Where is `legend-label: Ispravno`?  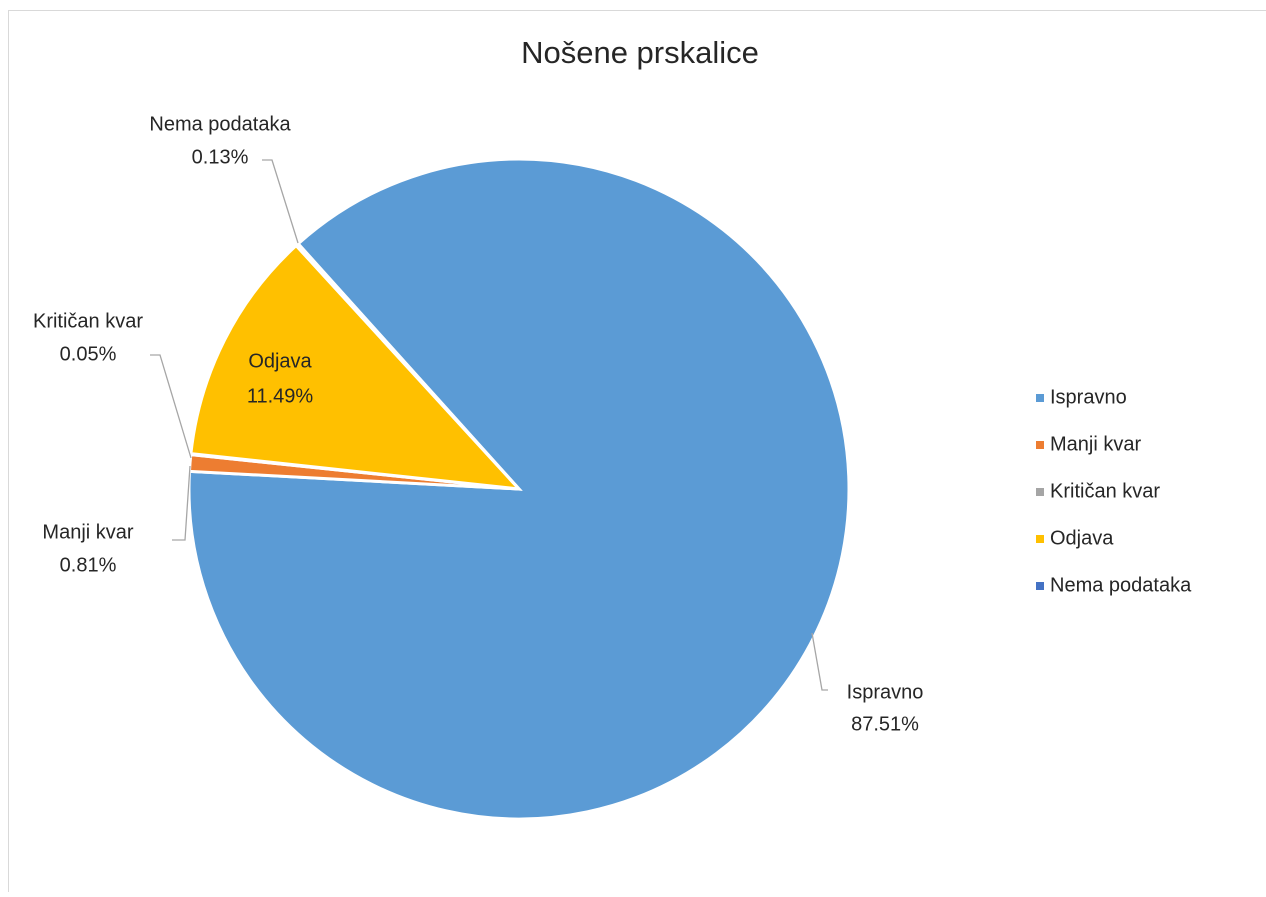
legend-label: Ispravno is located at coordinates (1088, 397).